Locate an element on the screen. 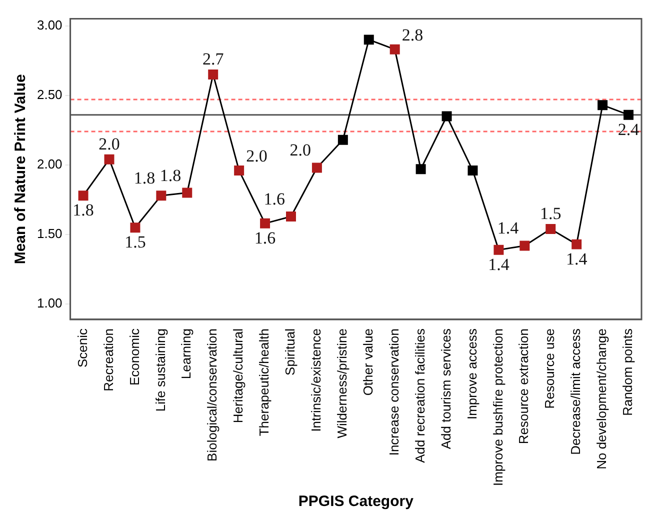 This screenshot has height=523, width=657. x-tick-label: Economic is located at coordinates (134, 357).